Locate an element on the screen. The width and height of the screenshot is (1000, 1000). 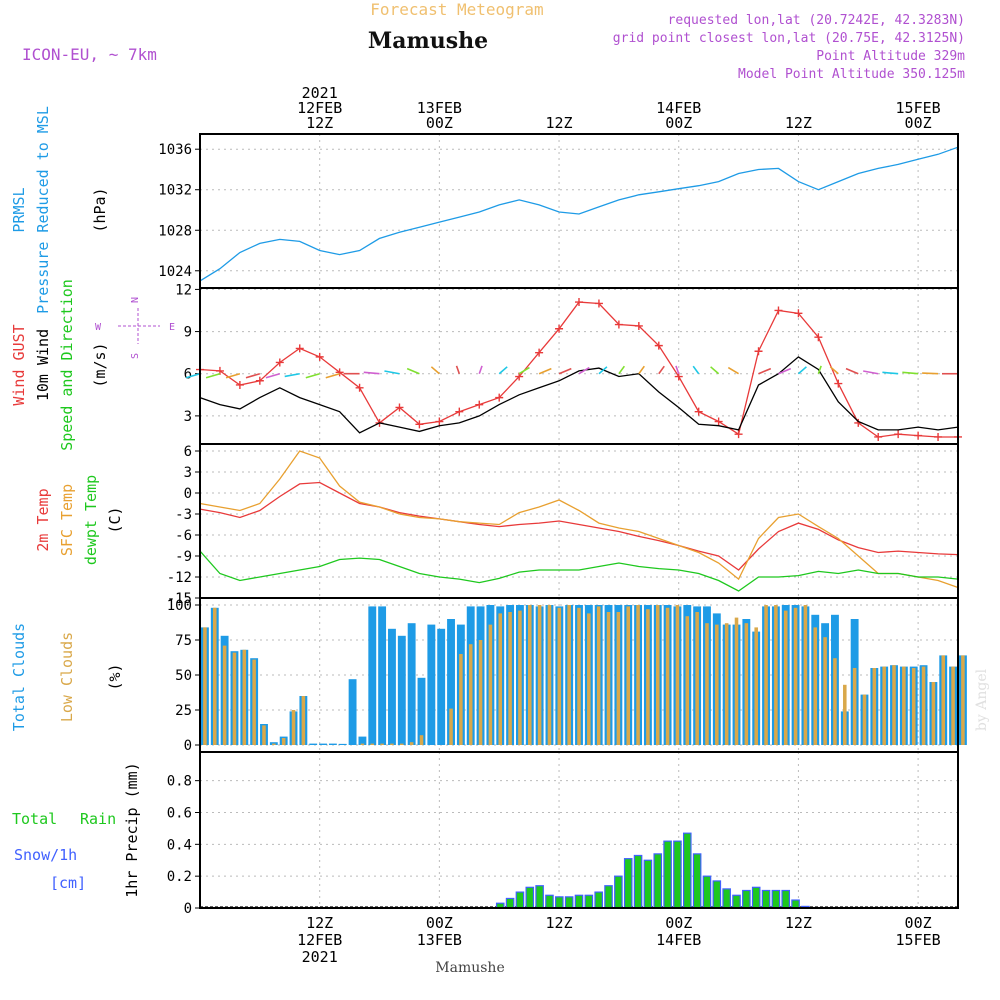
y-tick-label: 1036 is located at coordinates (175, 150).